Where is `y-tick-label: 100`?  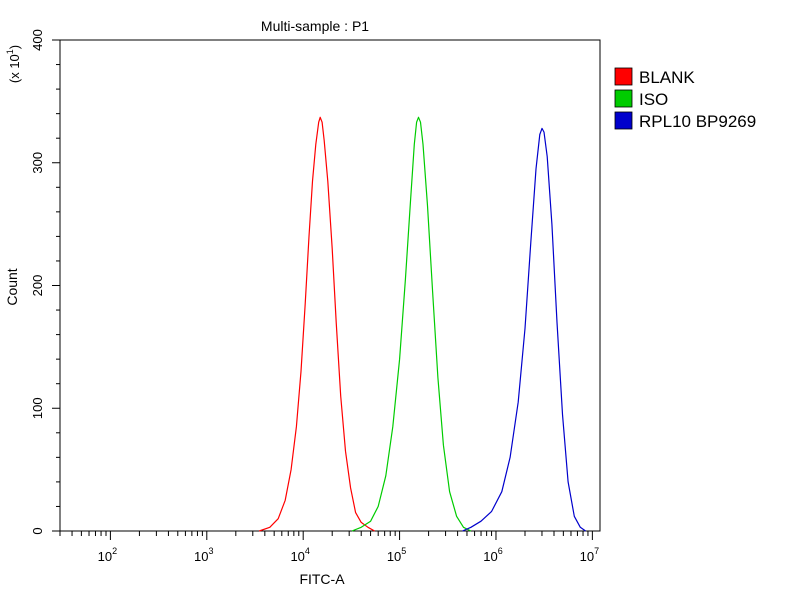 y-tick-label: 100 is located at coordinates (37, 408).